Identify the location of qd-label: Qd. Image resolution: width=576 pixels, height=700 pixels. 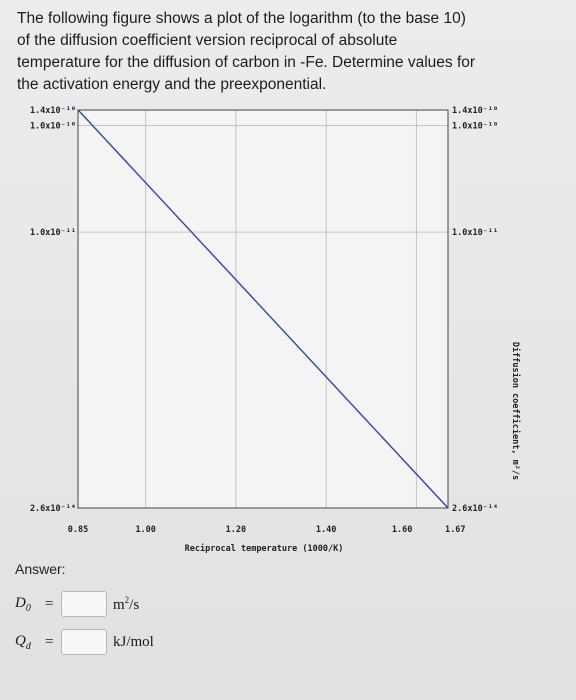
(30, 642).